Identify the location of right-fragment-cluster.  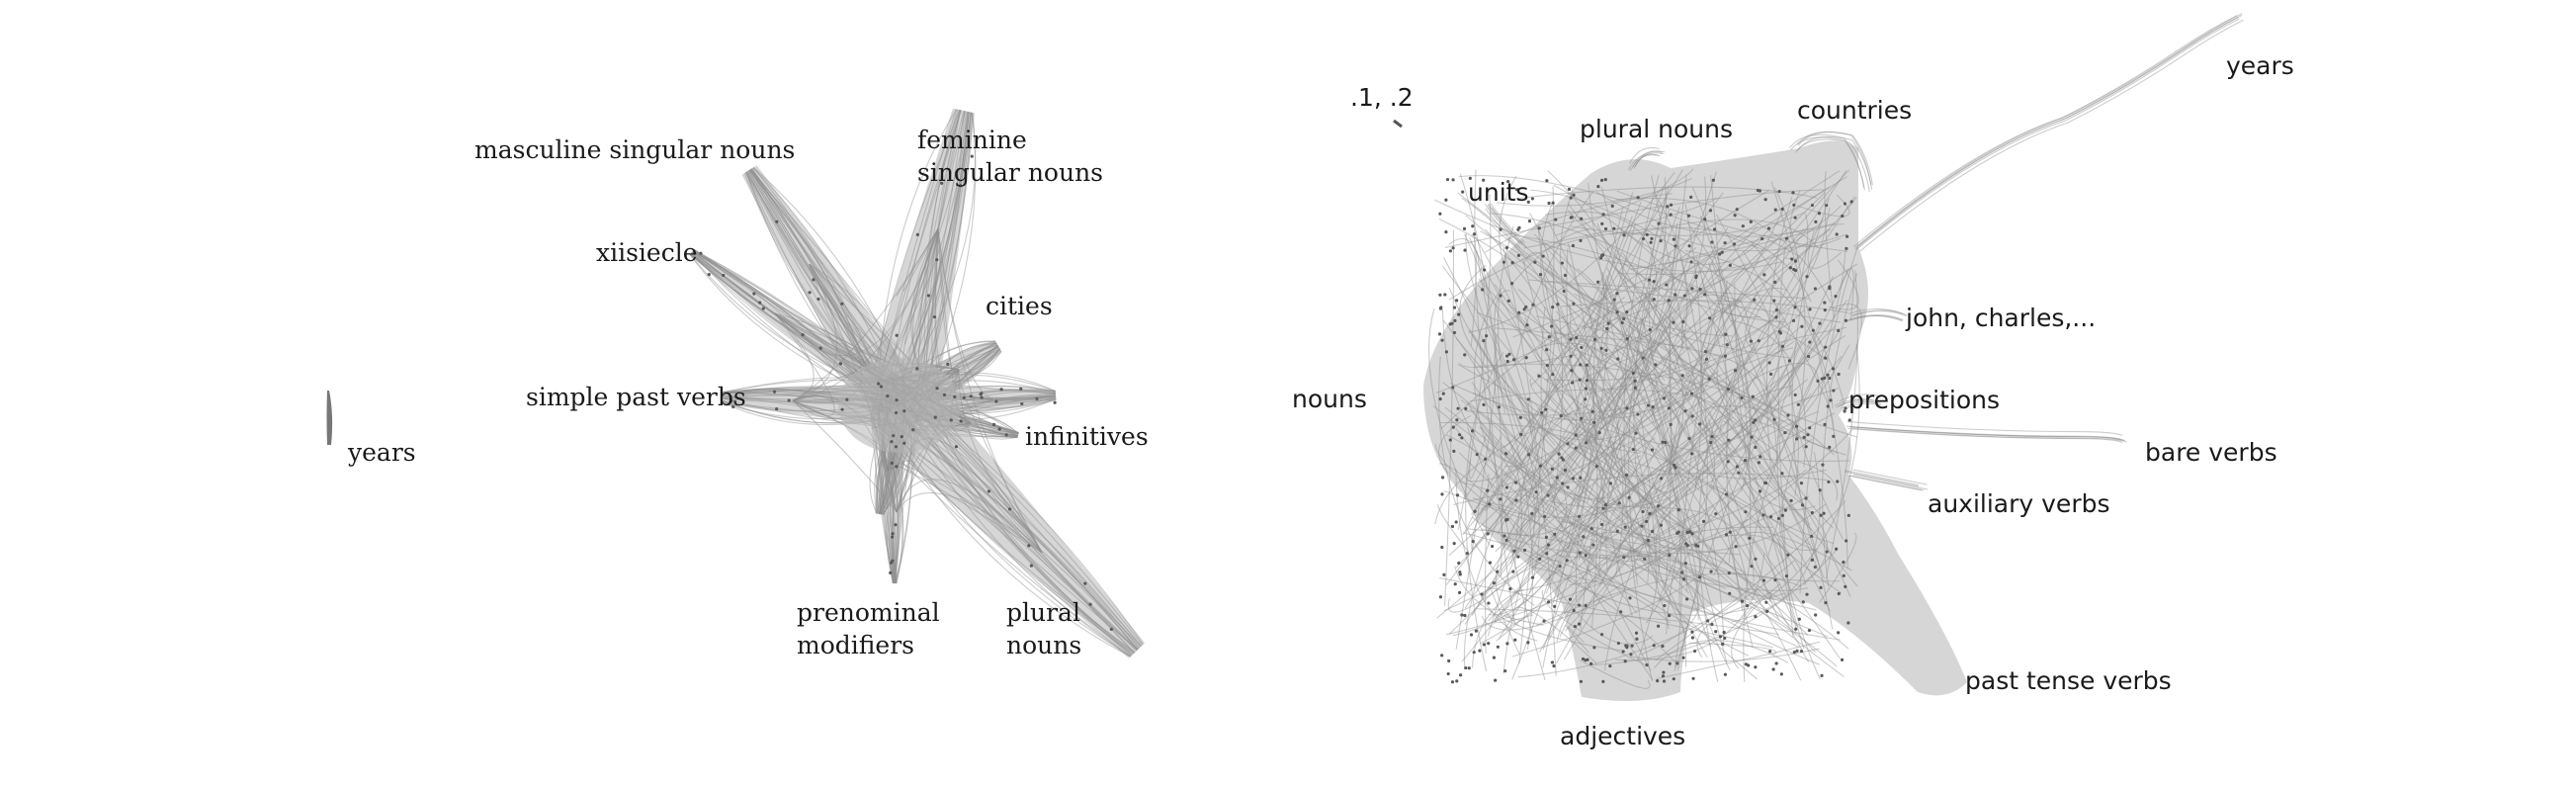
(1398, 124).